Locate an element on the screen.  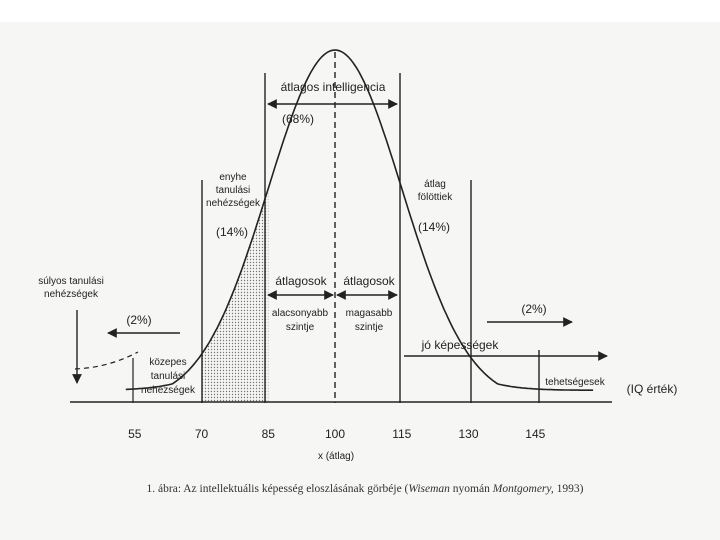
dashed-tail-curve is located at coordinates (106, 360).